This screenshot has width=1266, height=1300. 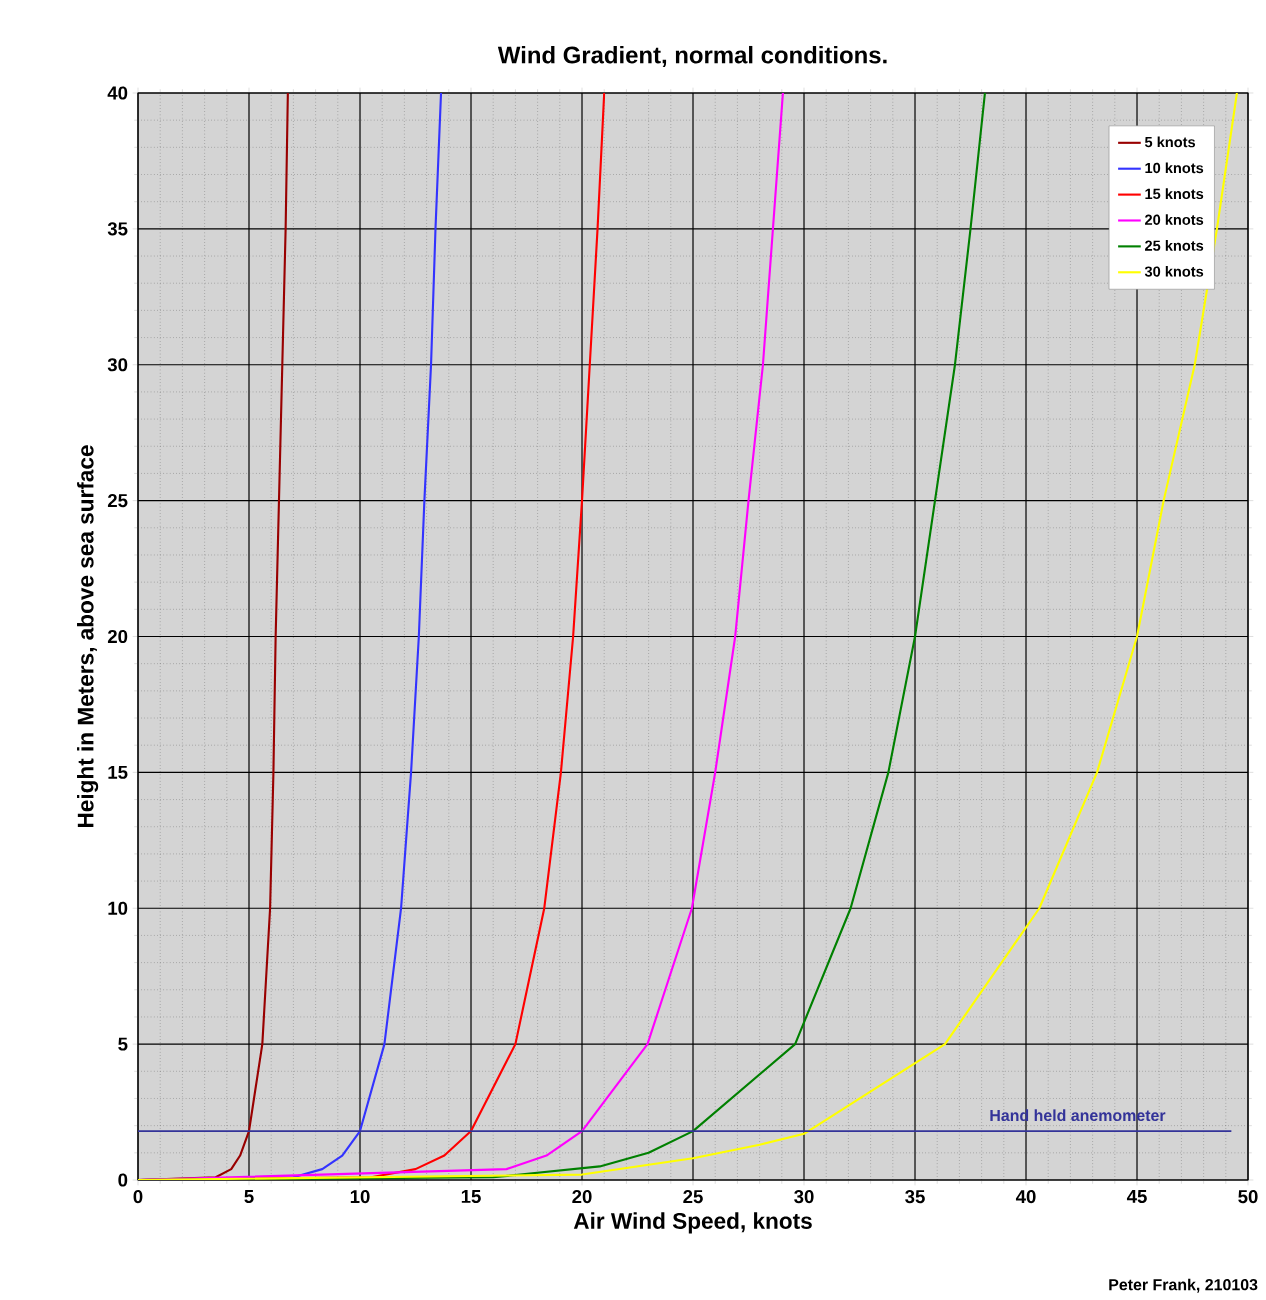 I want to click on y-tick-label: 35, so click(x=117, y=229).